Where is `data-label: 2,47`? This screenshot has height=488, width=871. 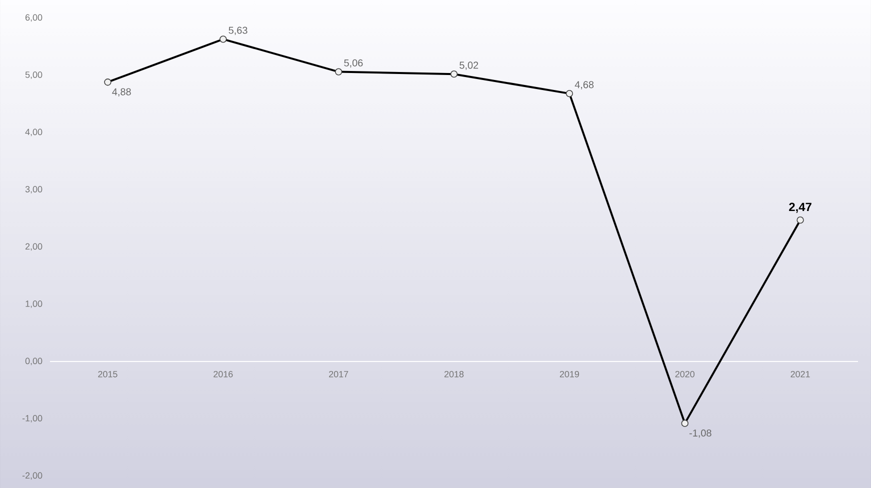
data-label: 2,47 is located at coordinates (800, 207).